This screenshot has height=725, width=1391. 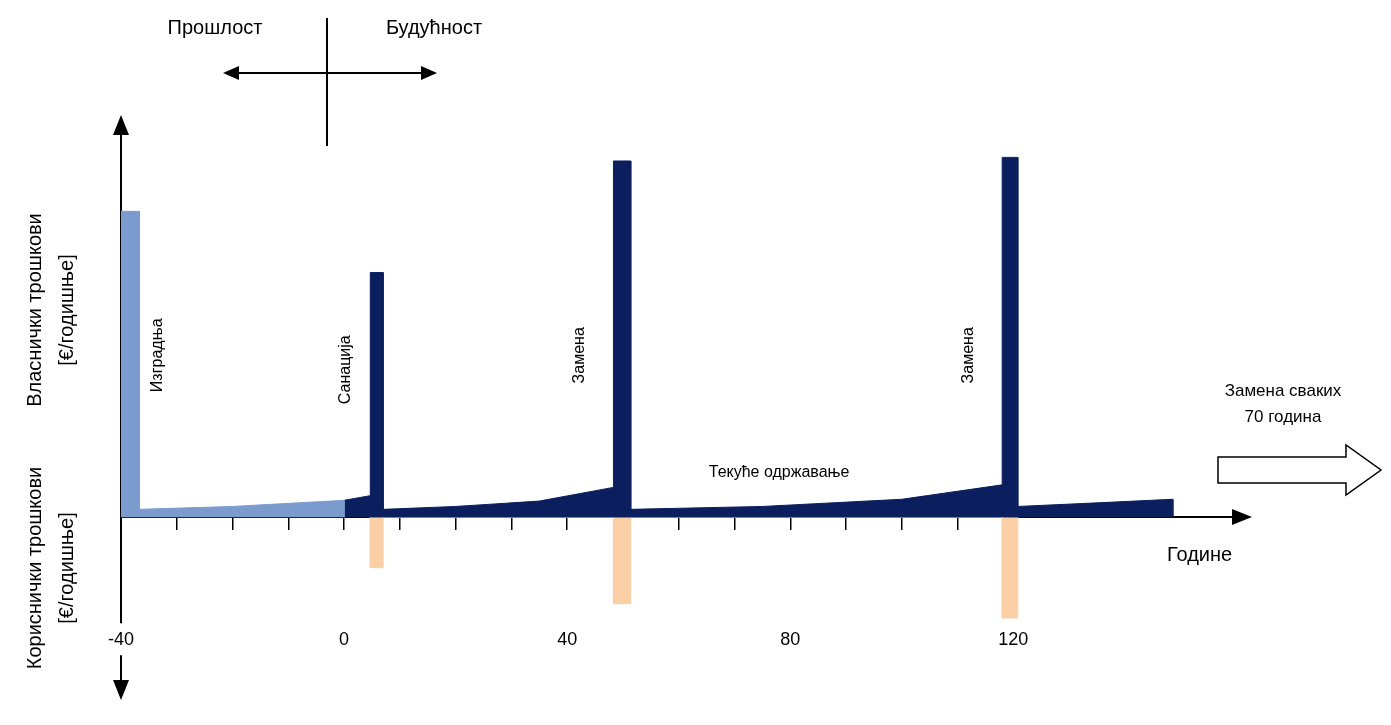 I want to click on y-axis-title: Власнички трошкови [€/годишње], so click(x=49, y=310).